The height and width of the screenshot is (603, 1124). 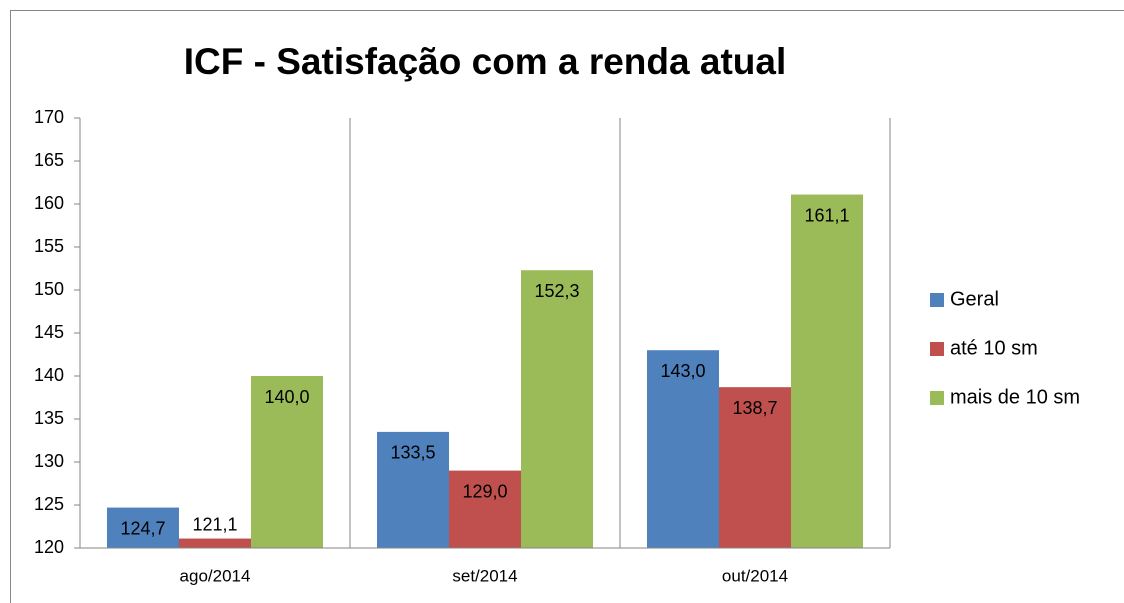 I want to click on value-label: 129,0, so click(x=484, y=491).